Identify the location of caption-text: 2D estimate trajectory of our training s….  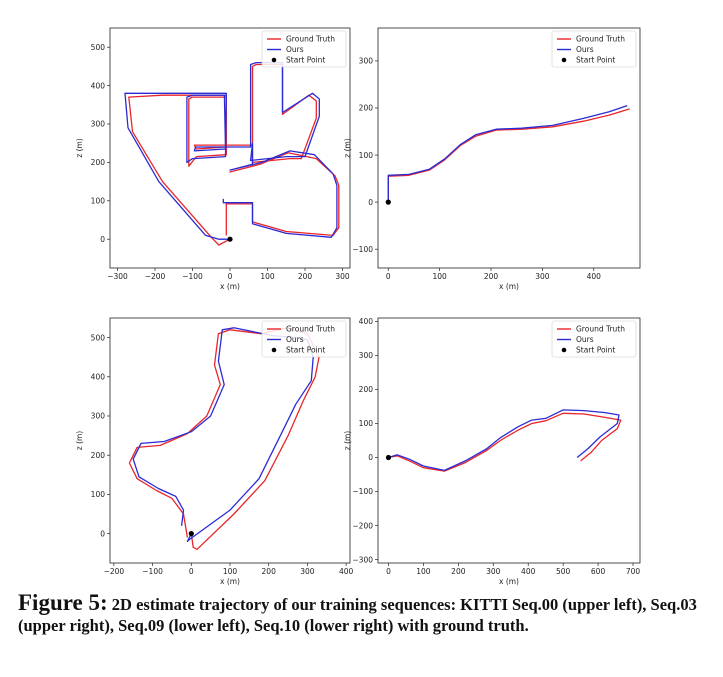
(357, 615).